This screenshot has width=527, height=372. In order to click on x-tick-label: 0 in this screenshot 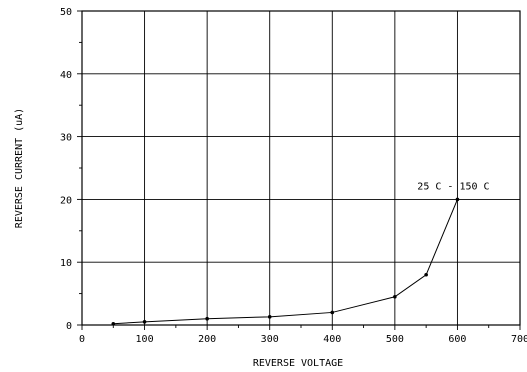, I will do `click(82, 339)`.